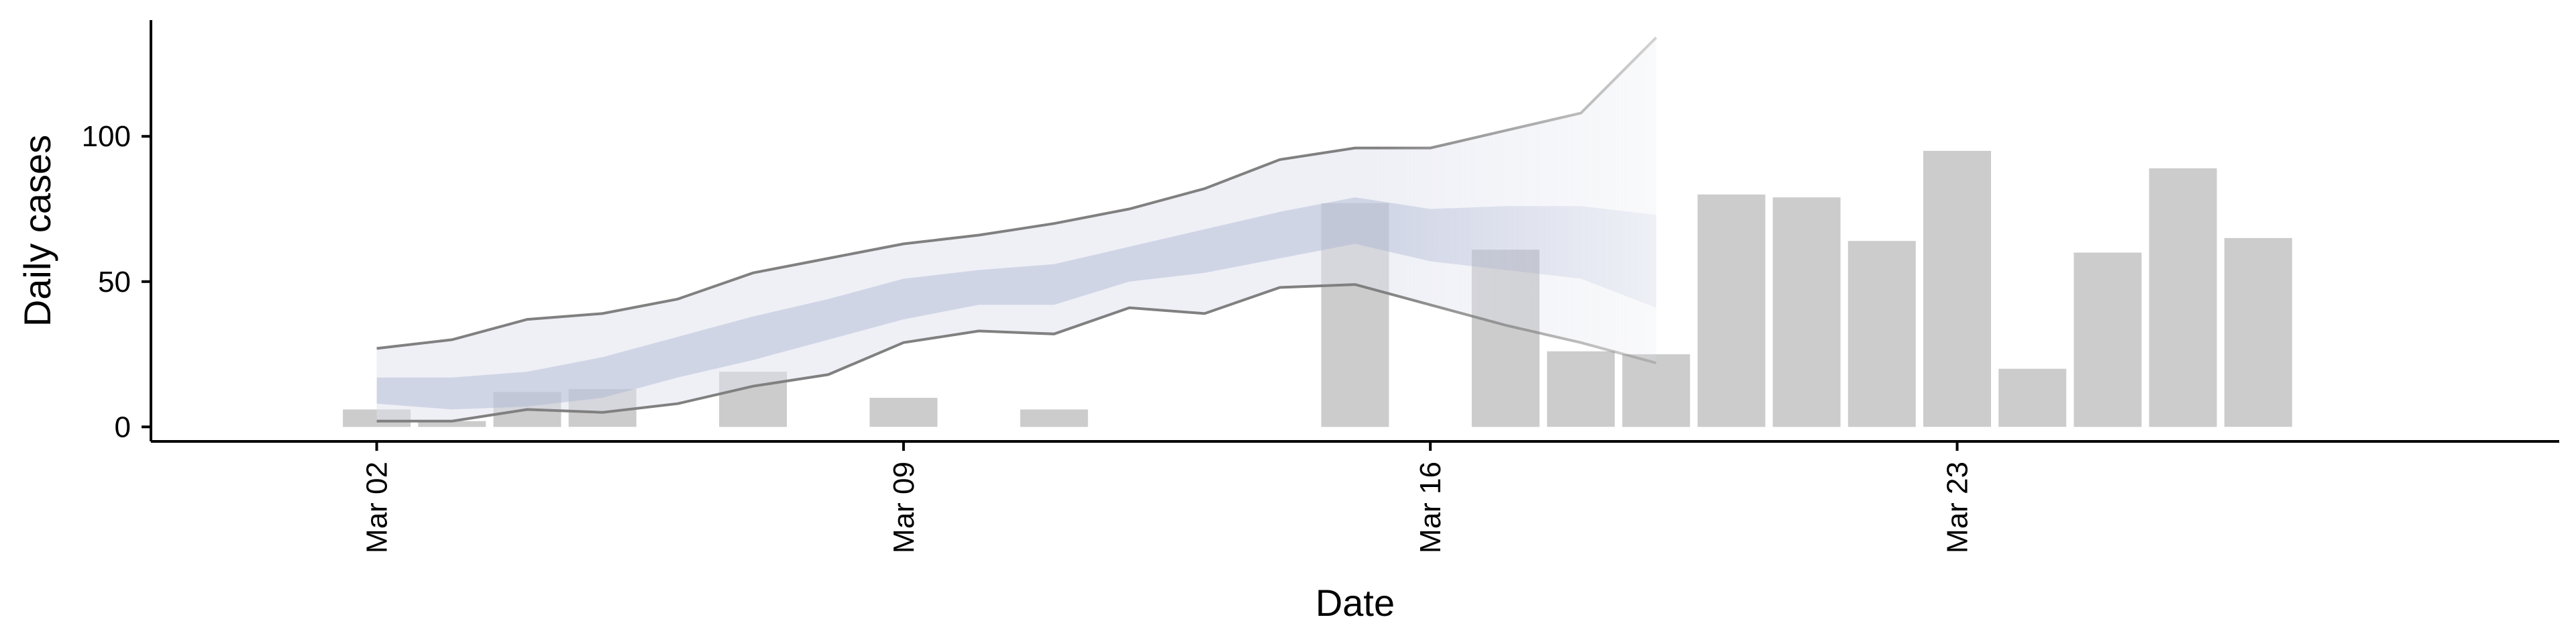 Image resolution: width=2576 pixels, height=644 pixels. What do you see at coordinates (123, 427) in the screenshot?
I see `y-tick-label-0: 0` at bounding box center [123, 427].